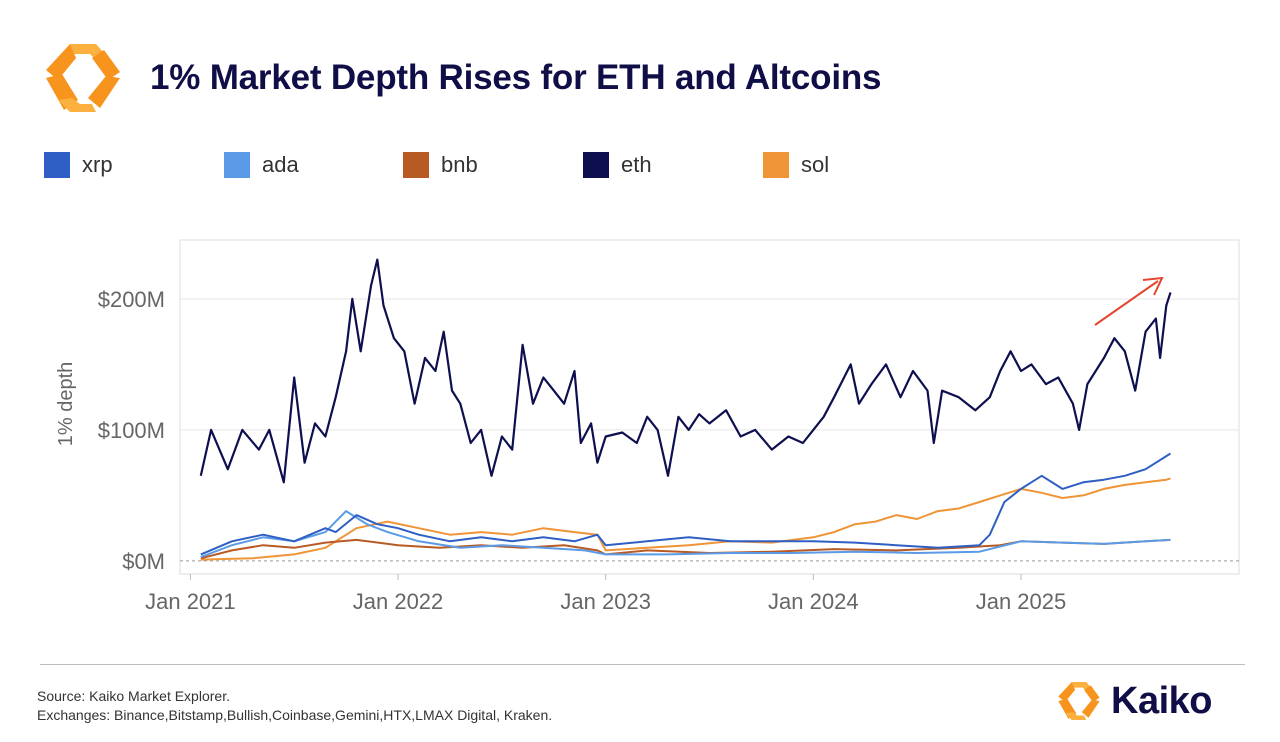 This screenshot has height=742, width=1280. I want to click on legend-item-sol: sol, so click(796, 165).